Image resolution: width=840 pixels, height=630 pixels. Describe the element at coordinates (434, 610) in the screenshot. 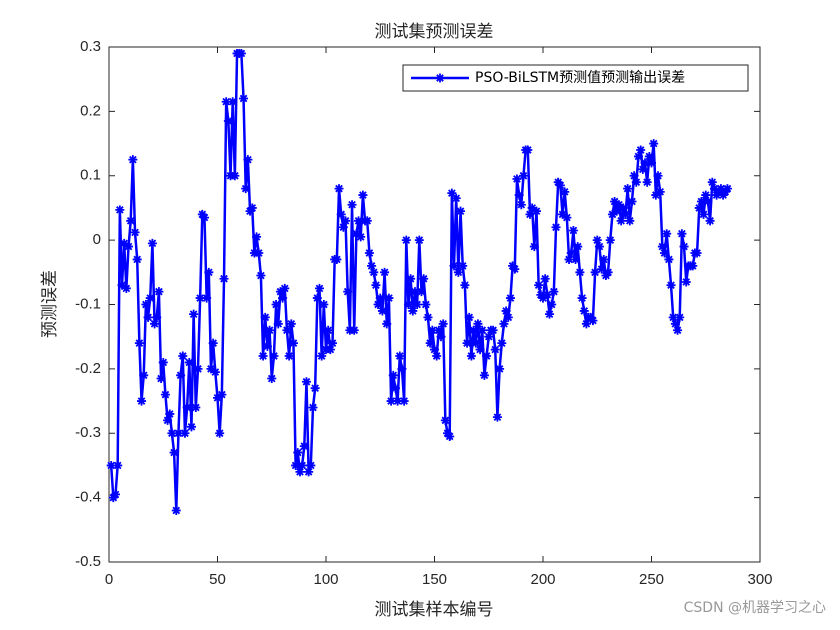

I see `x-axis-label: 测试集样本编号` at that location.